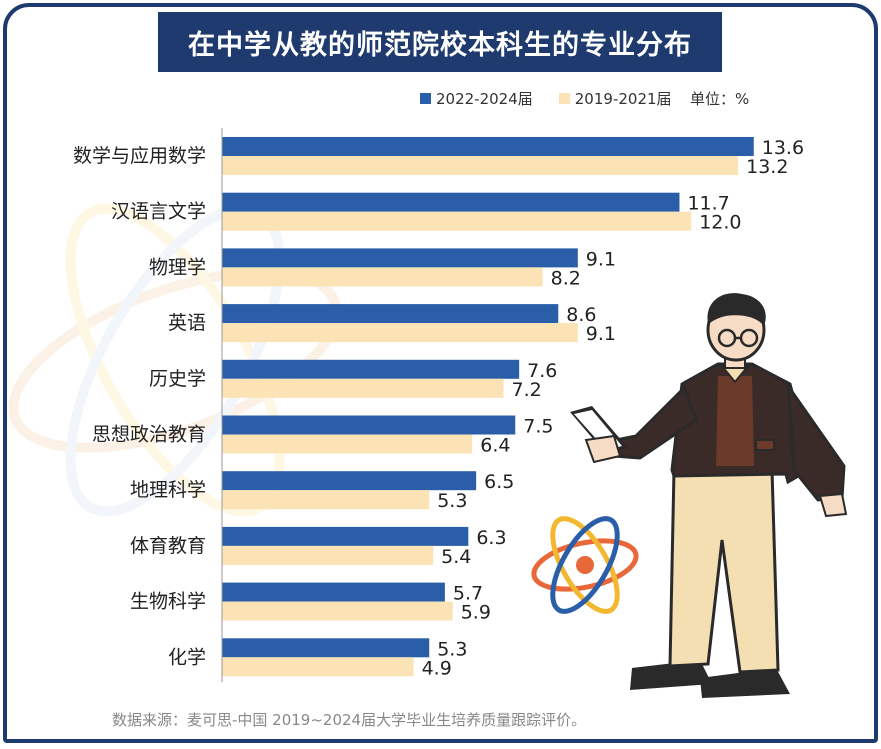  Describe the element at coordinates (187, 323) in the screenshot. I see `category-label: 英语` at that location.